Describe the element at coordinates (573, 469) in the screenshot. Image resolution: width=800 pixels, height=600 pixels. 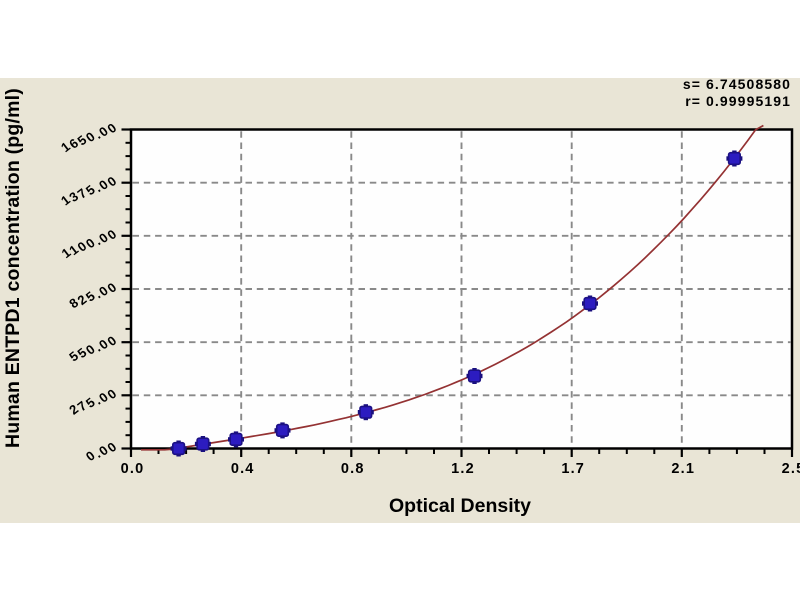
I see `svg-text: 1.7` at that location.